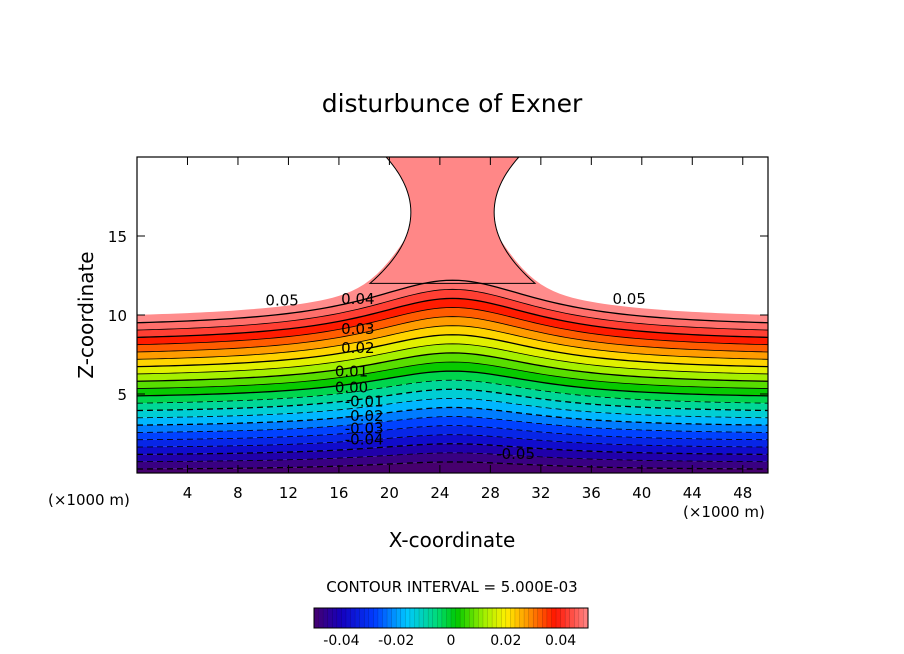  Describe the element at coordinates (364, 402) in the screenshot. I see `contour-label: -0.01` at that location.